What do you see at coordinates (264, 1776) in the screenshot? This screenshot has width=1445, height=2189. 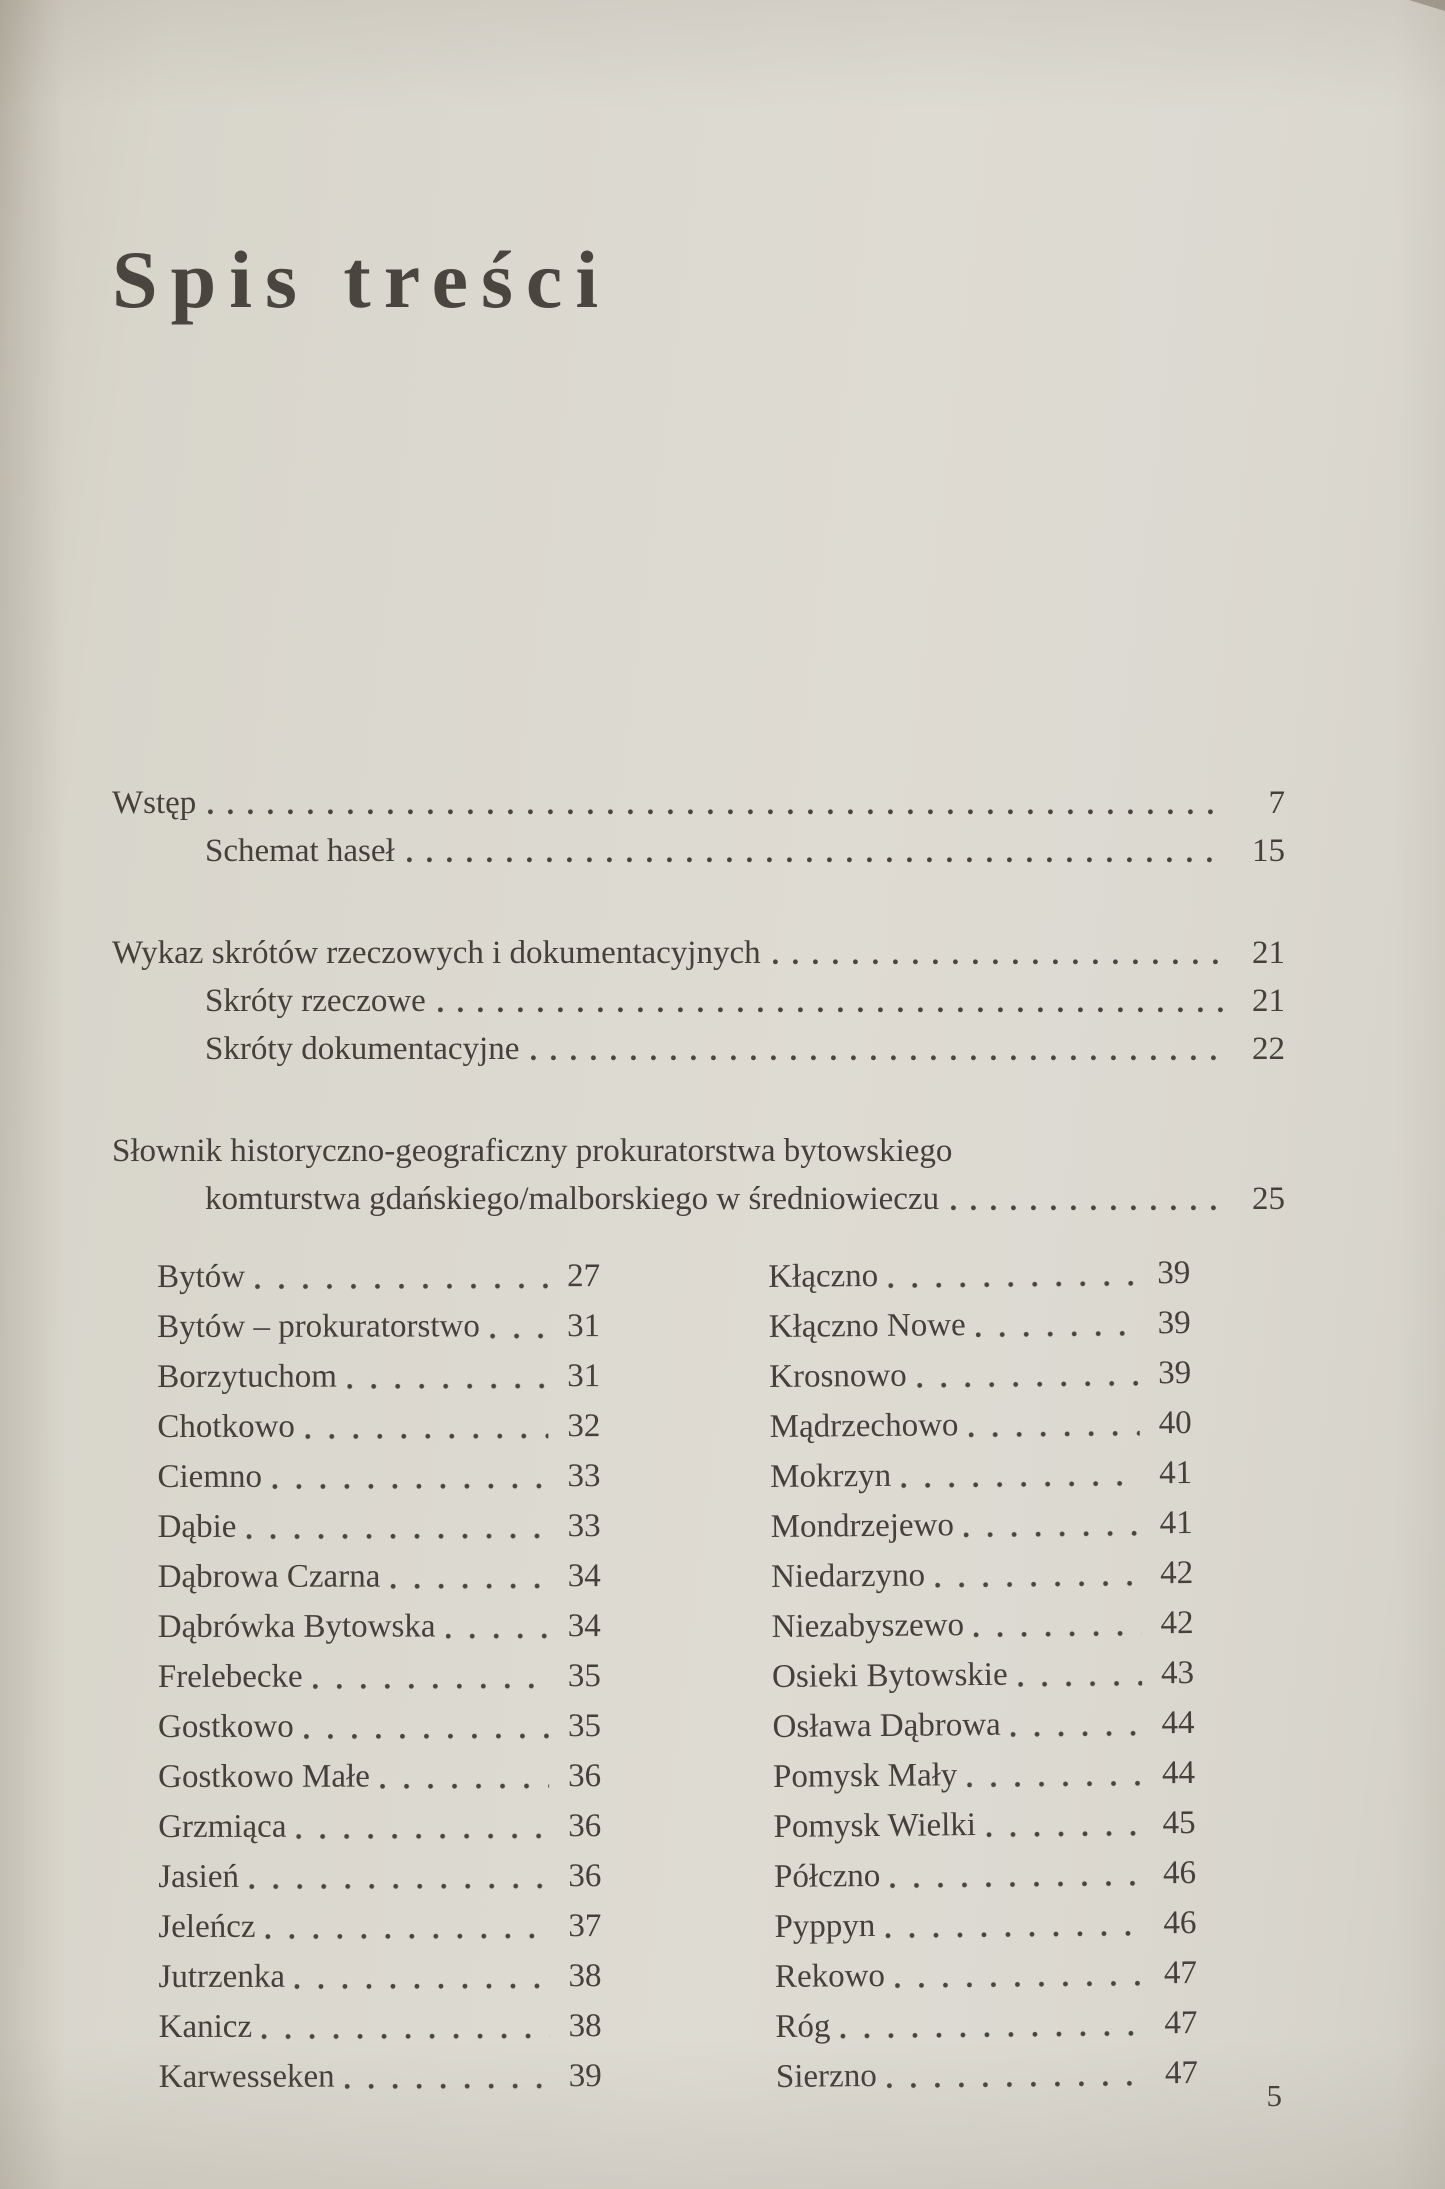 I see `toc-entry-label: Gostkowo Małe` at bounding box center [264, 1776].